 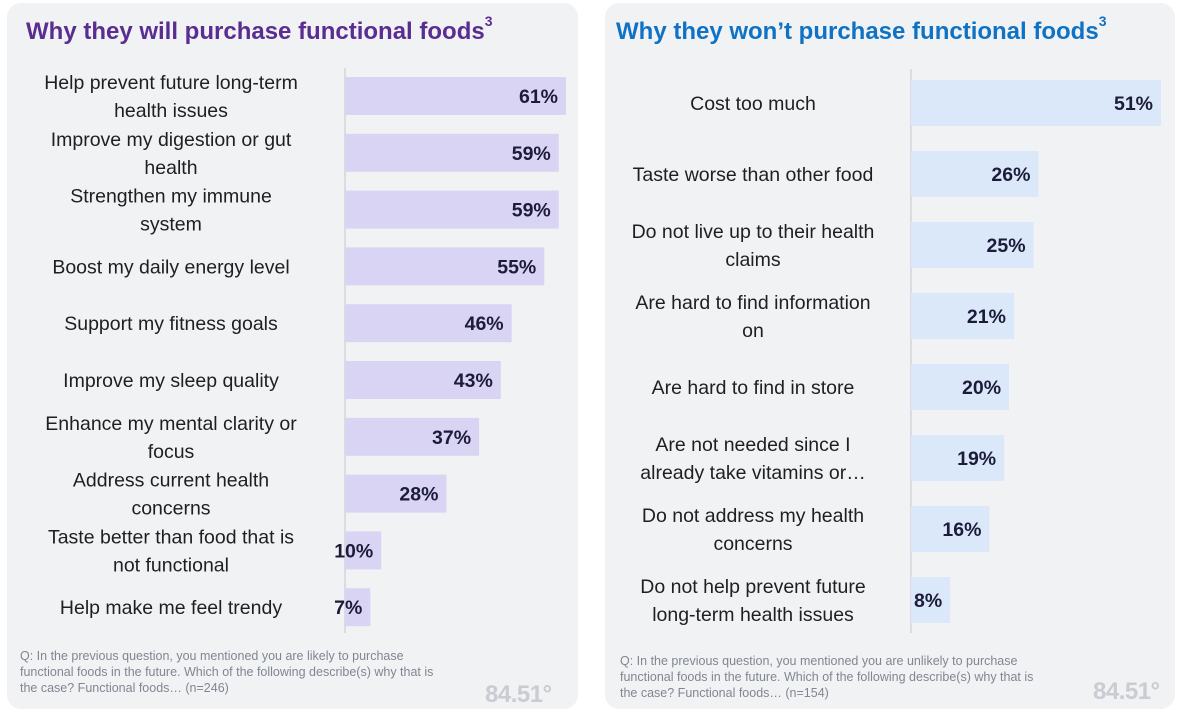 What do you see at coordinates (418, 495) in the screenshot?
I see `data-label: 28%` at bounding box center [418, 495].